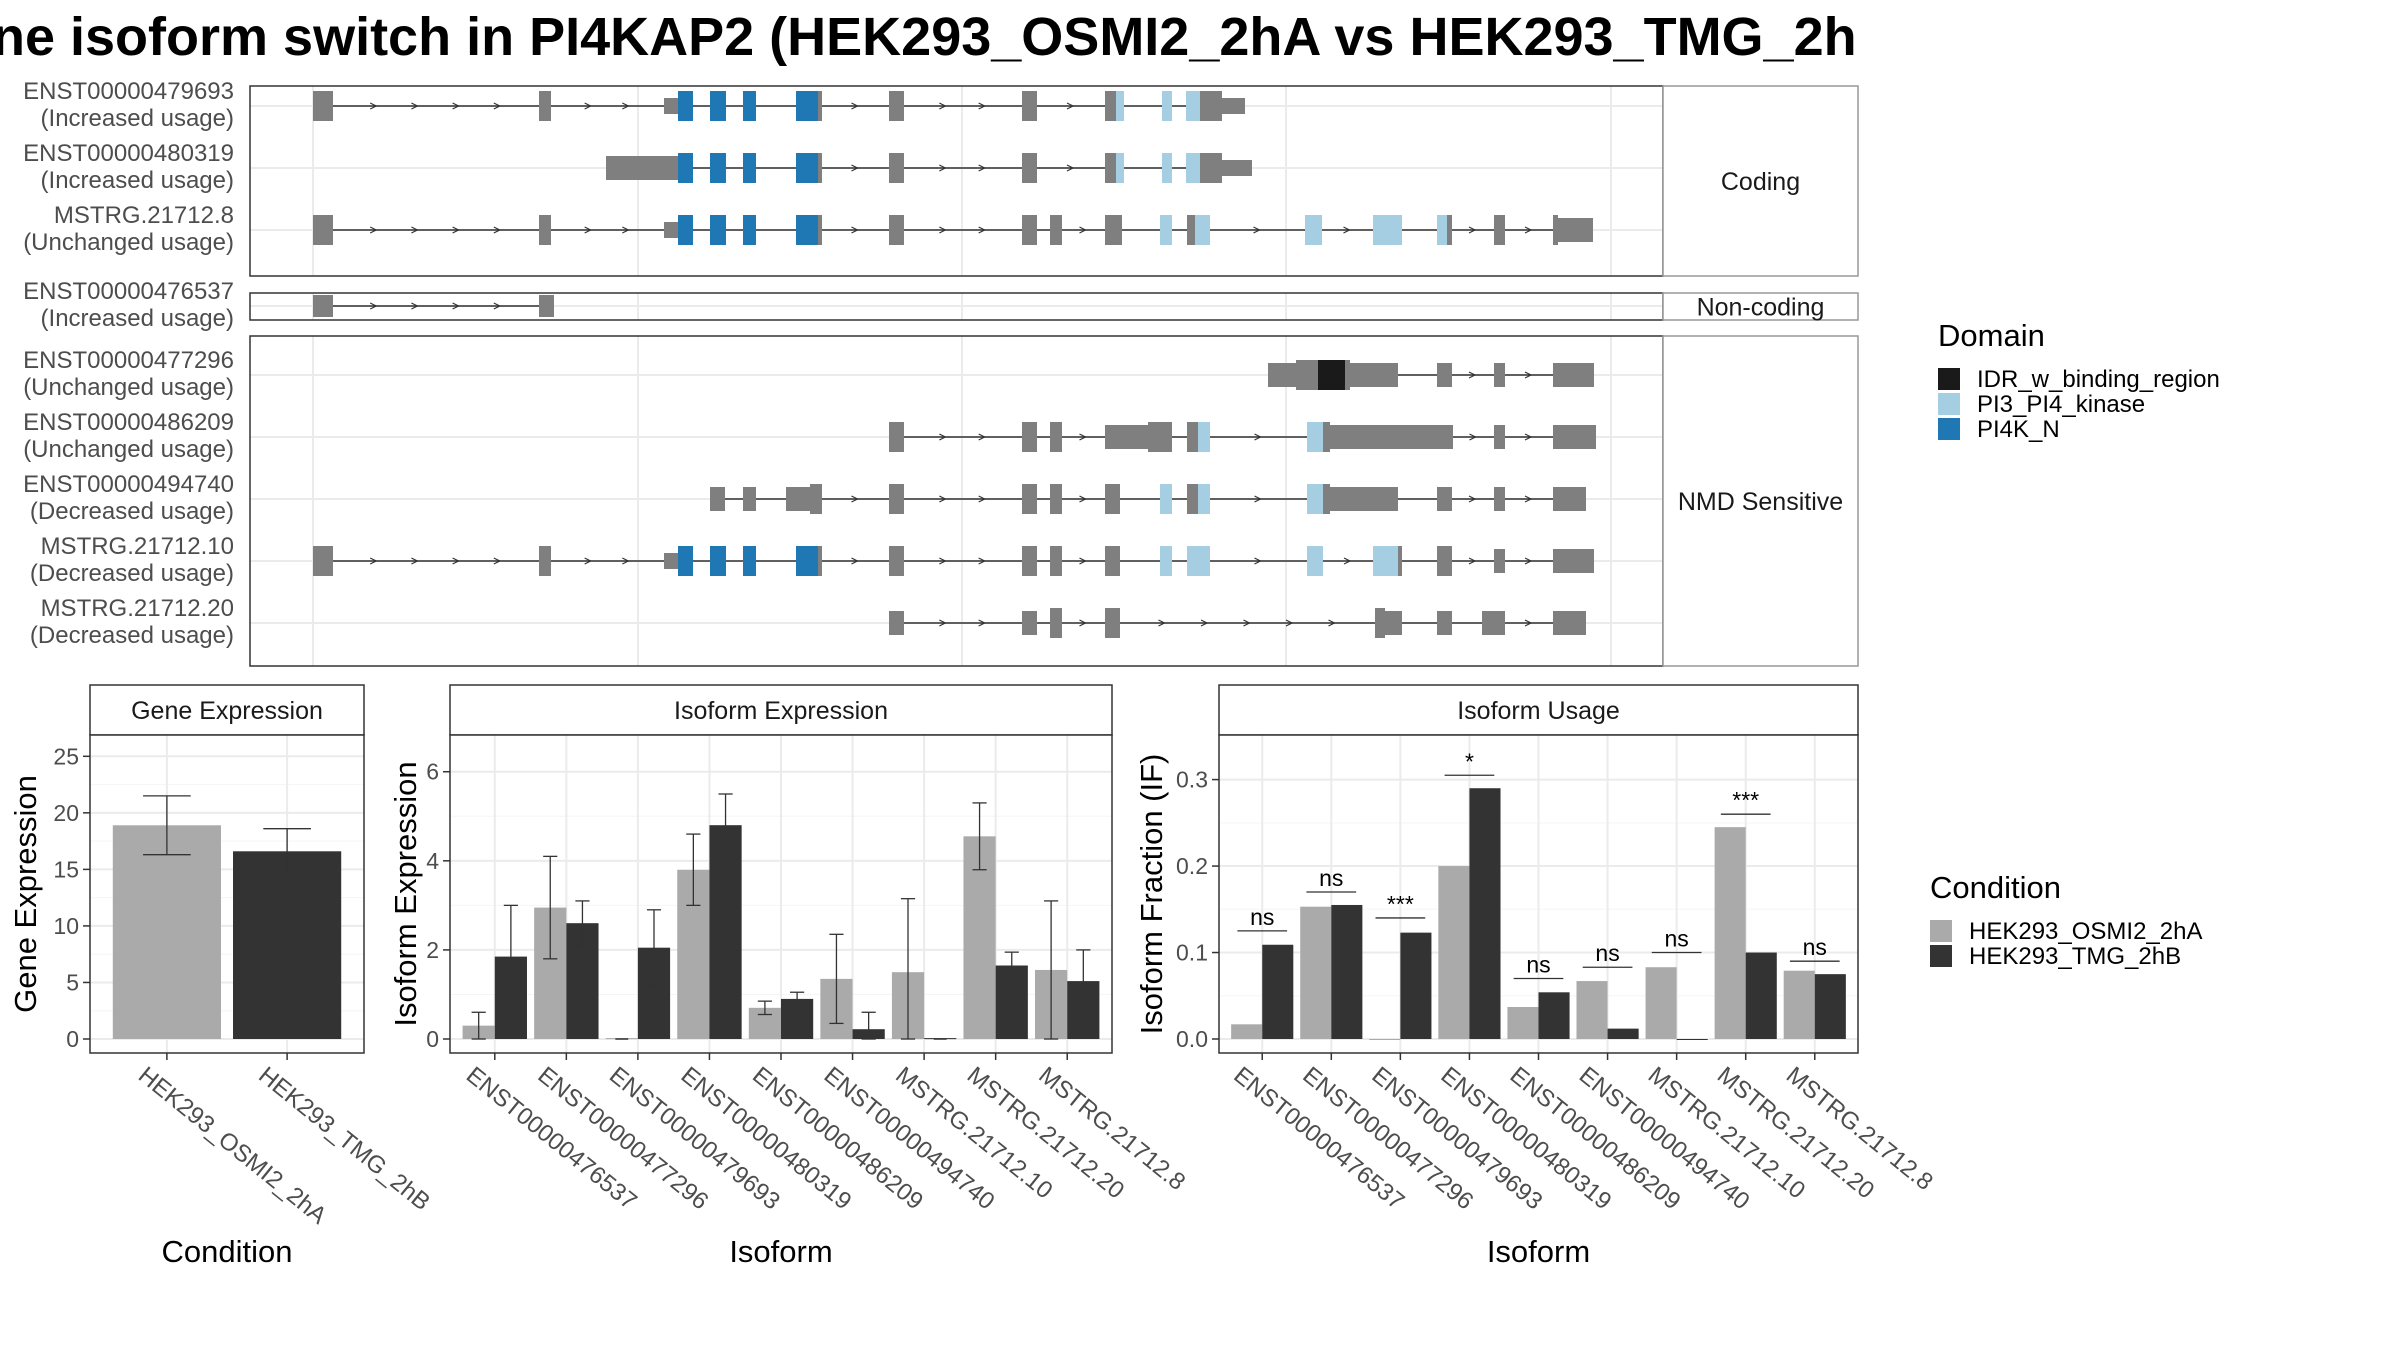 This screenshot has width=2400, height=1350. What do you see at coordinates (137, 118) in the screenshot?
I see `isoform-usage-label: (Increased usage)` at bounding box center [137, 118].